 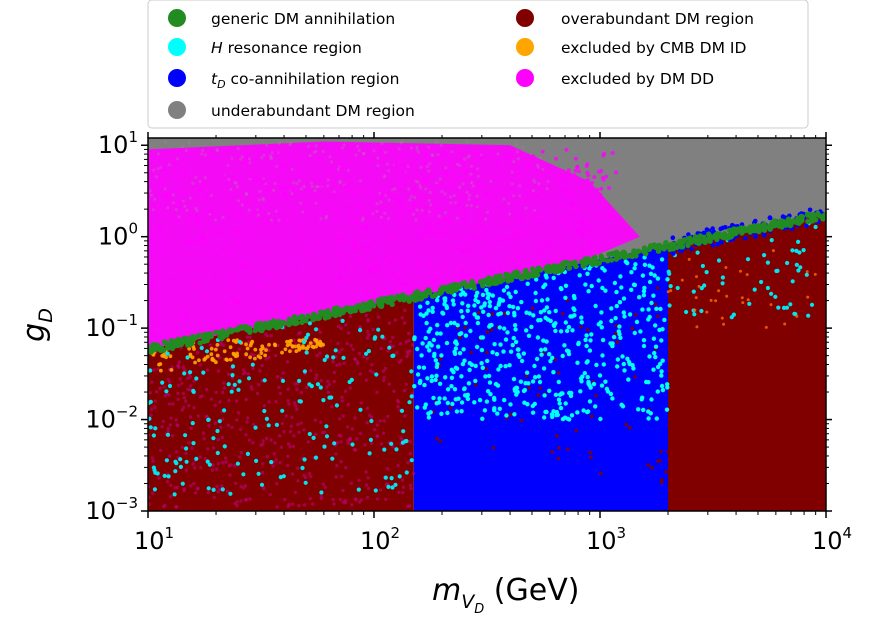 I want to click on legend-marker-generic, so click(x=177, y=18).